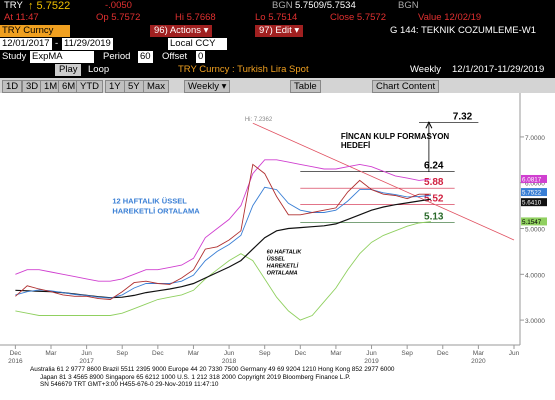 The width and height of the screenshot is (555, 400). What do you see at coordinates (478, 361) in the screenshot?
I see `year-label: 2020` at bounding box center [478, 361].